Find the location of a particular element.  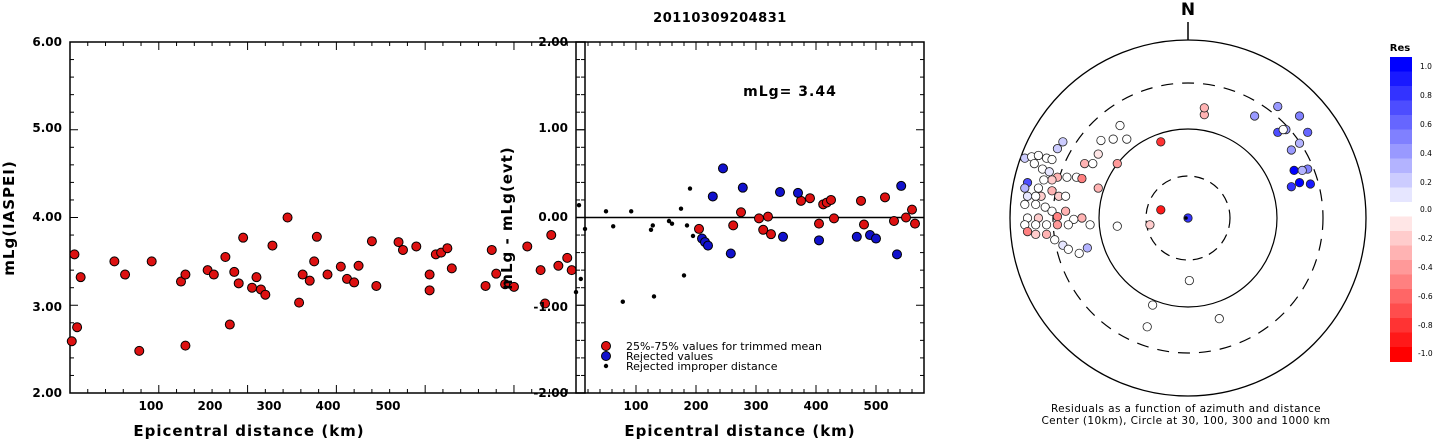

colorbar-label: -0.2 is located at coordinates (1425, 238).